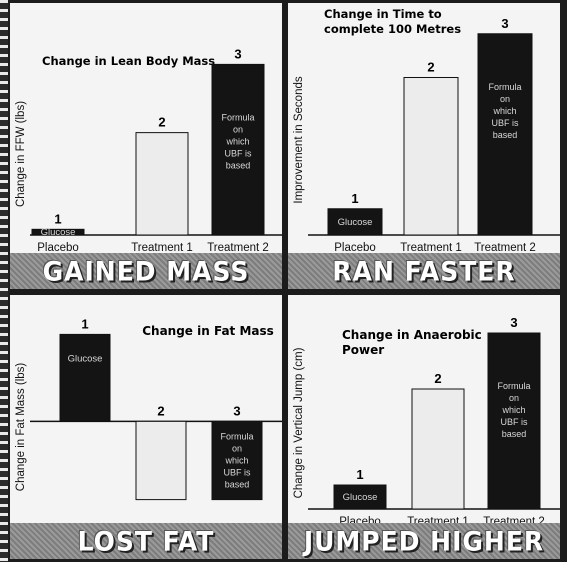 The height and width of the screenshot is (562, 567). I want to click on chart-title: Change in Lean Body Mass, so click(128, 61).